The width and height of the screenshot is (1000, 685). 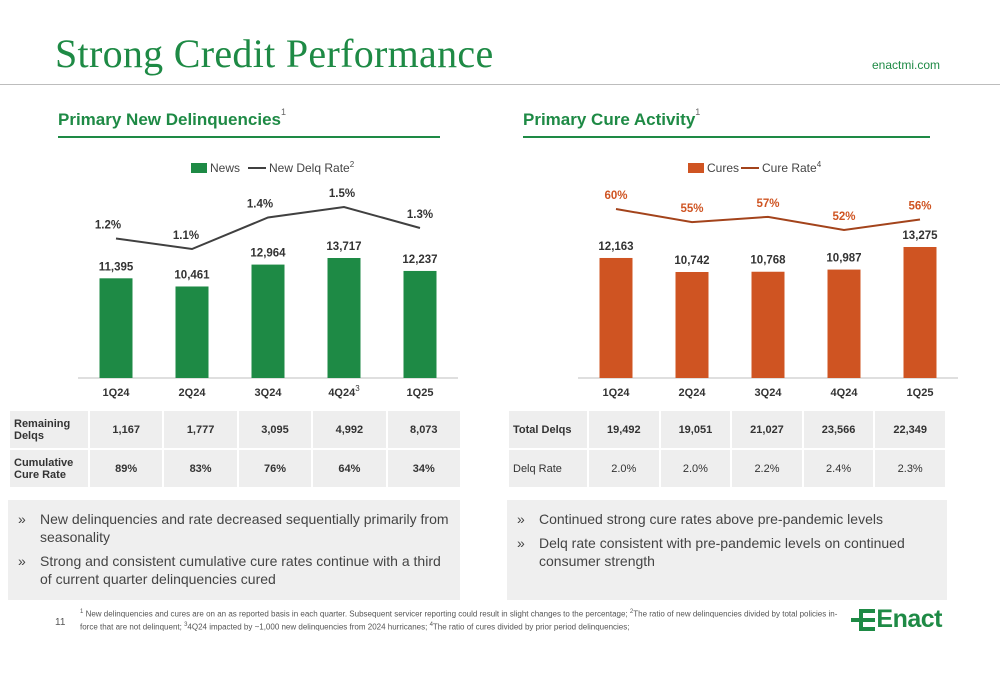 What do you see at coordinates (186, 236) in the screenshot?
I see `line-value-label: 1.1%` at bounding box center [186, 236].